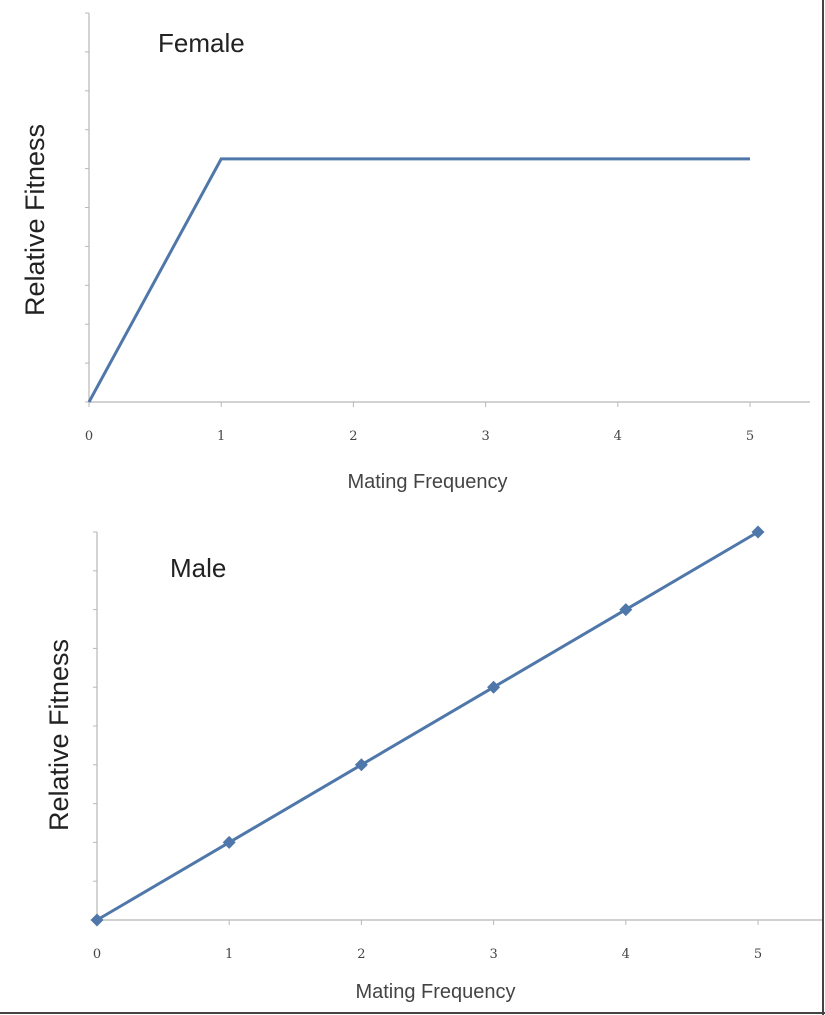 This screenshot has height=1015, width=825. What do you see at coordinates (427, 482) in the screenshot?
I see `female-x-axis-title: Mating Frequency` at bounding box center [427, 482].